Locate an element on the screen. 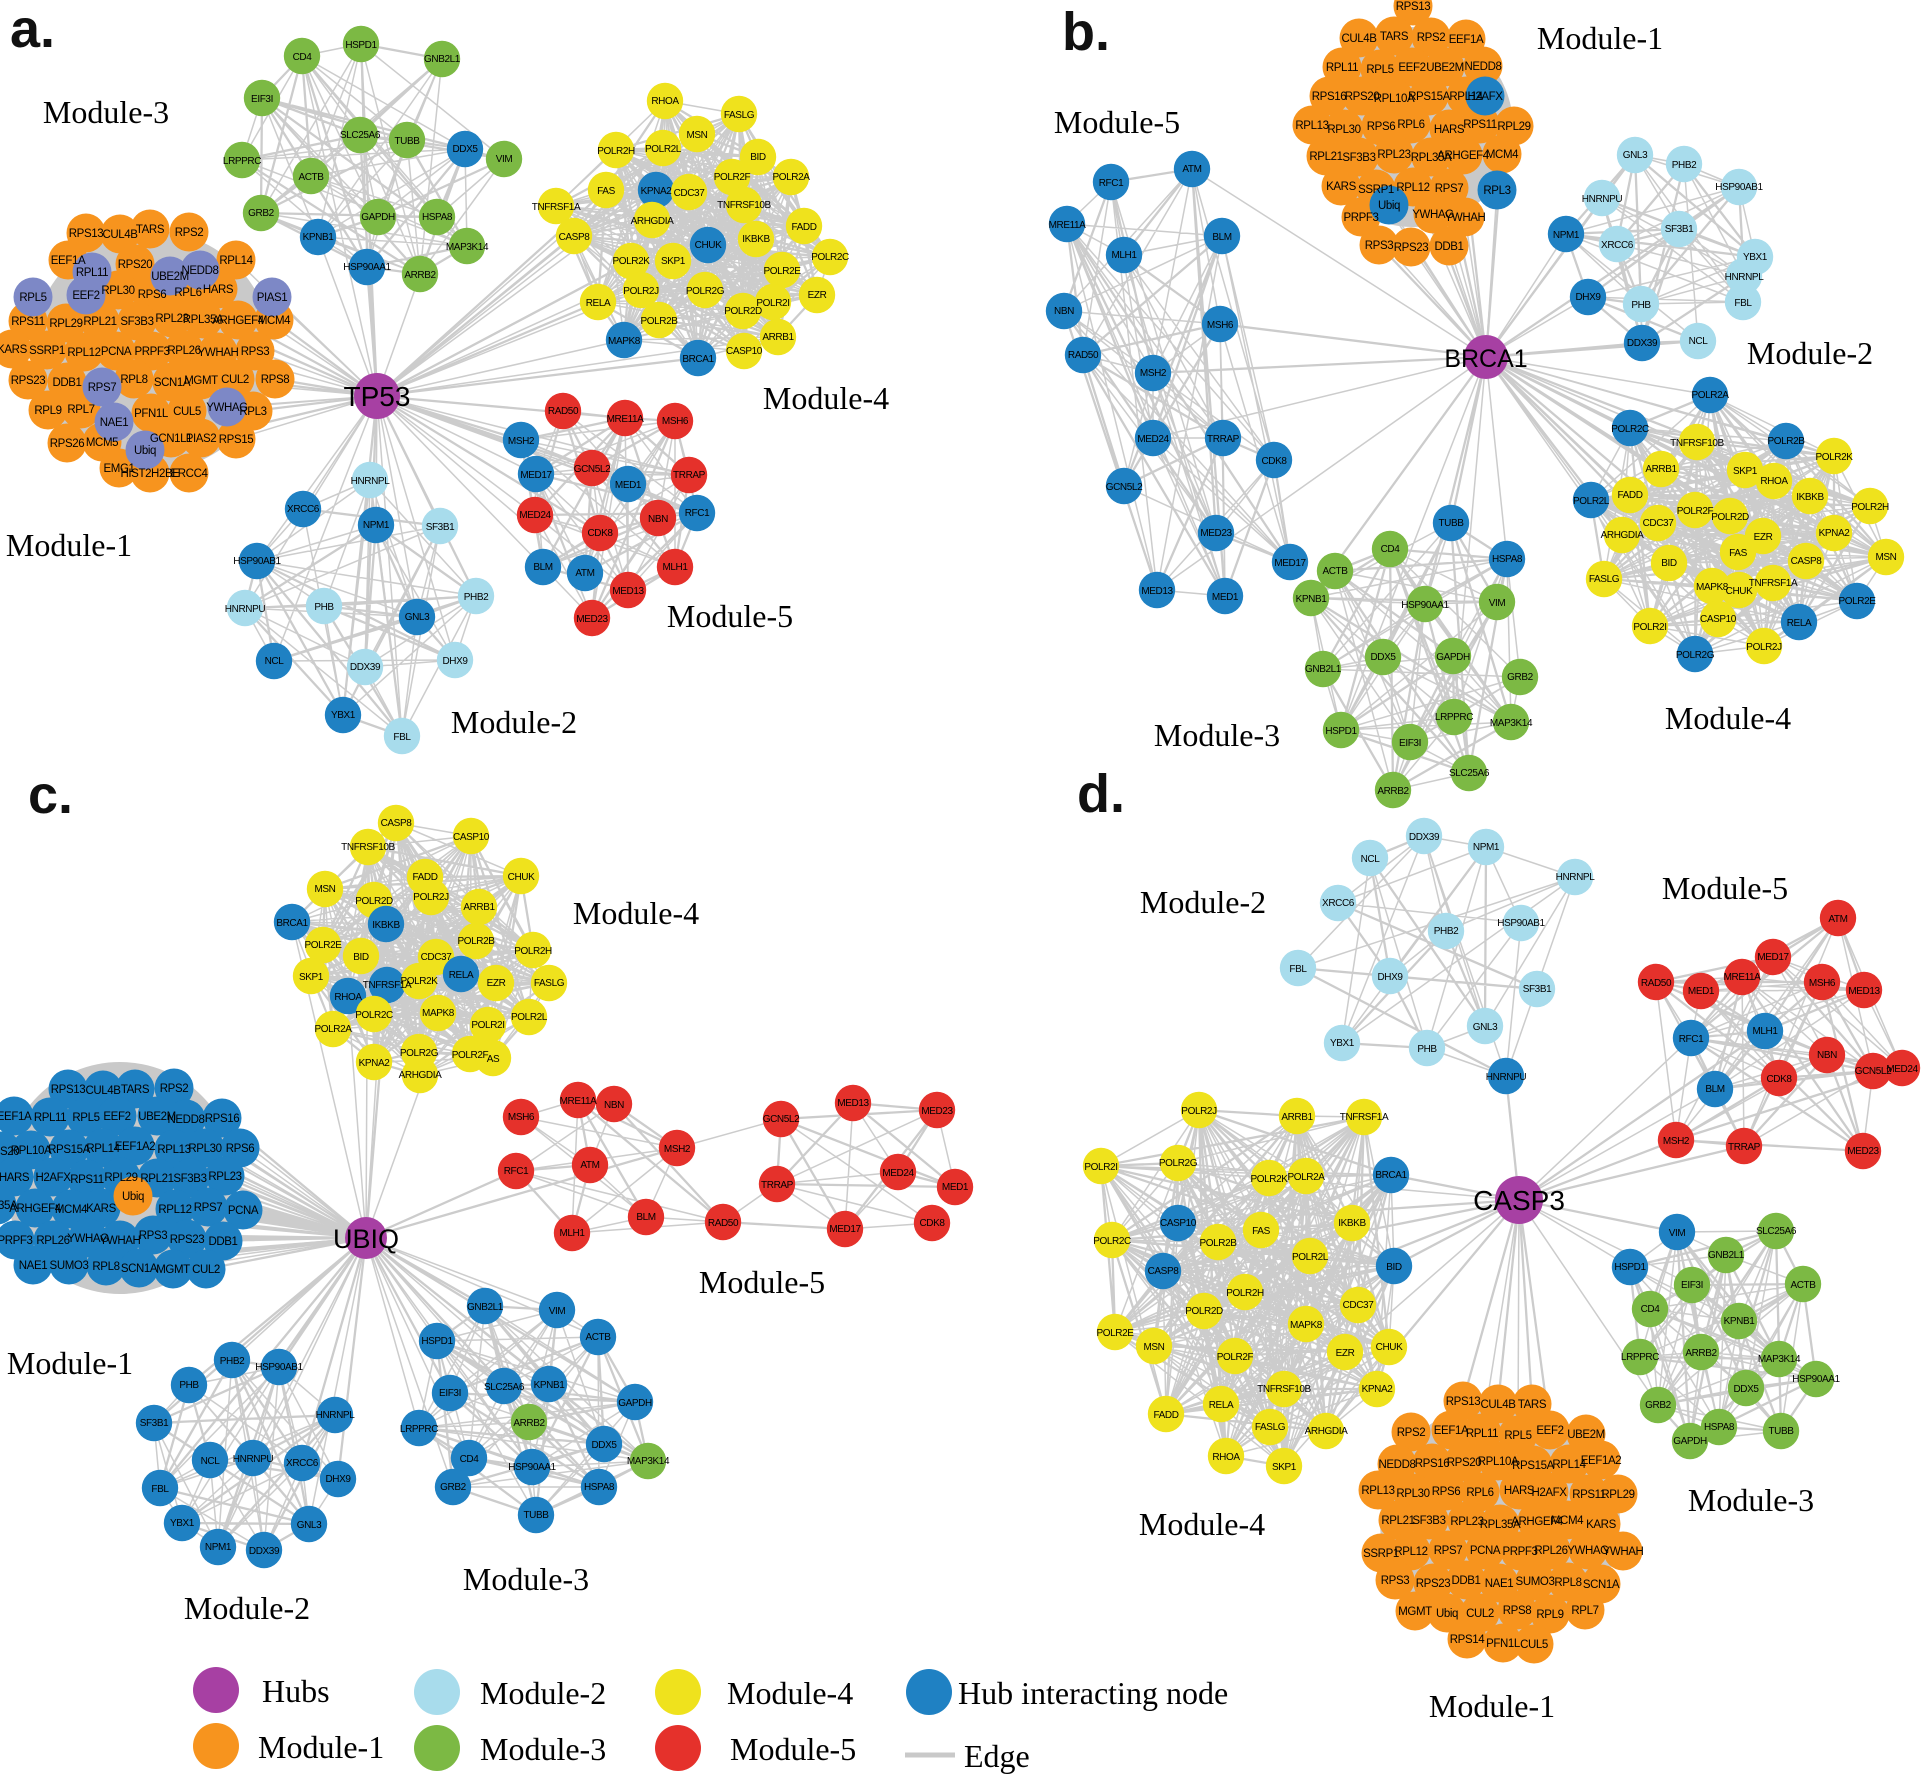 The image size is (1923, 1780). svg-text: BRCA1 is located at coordinates (1485, 359).